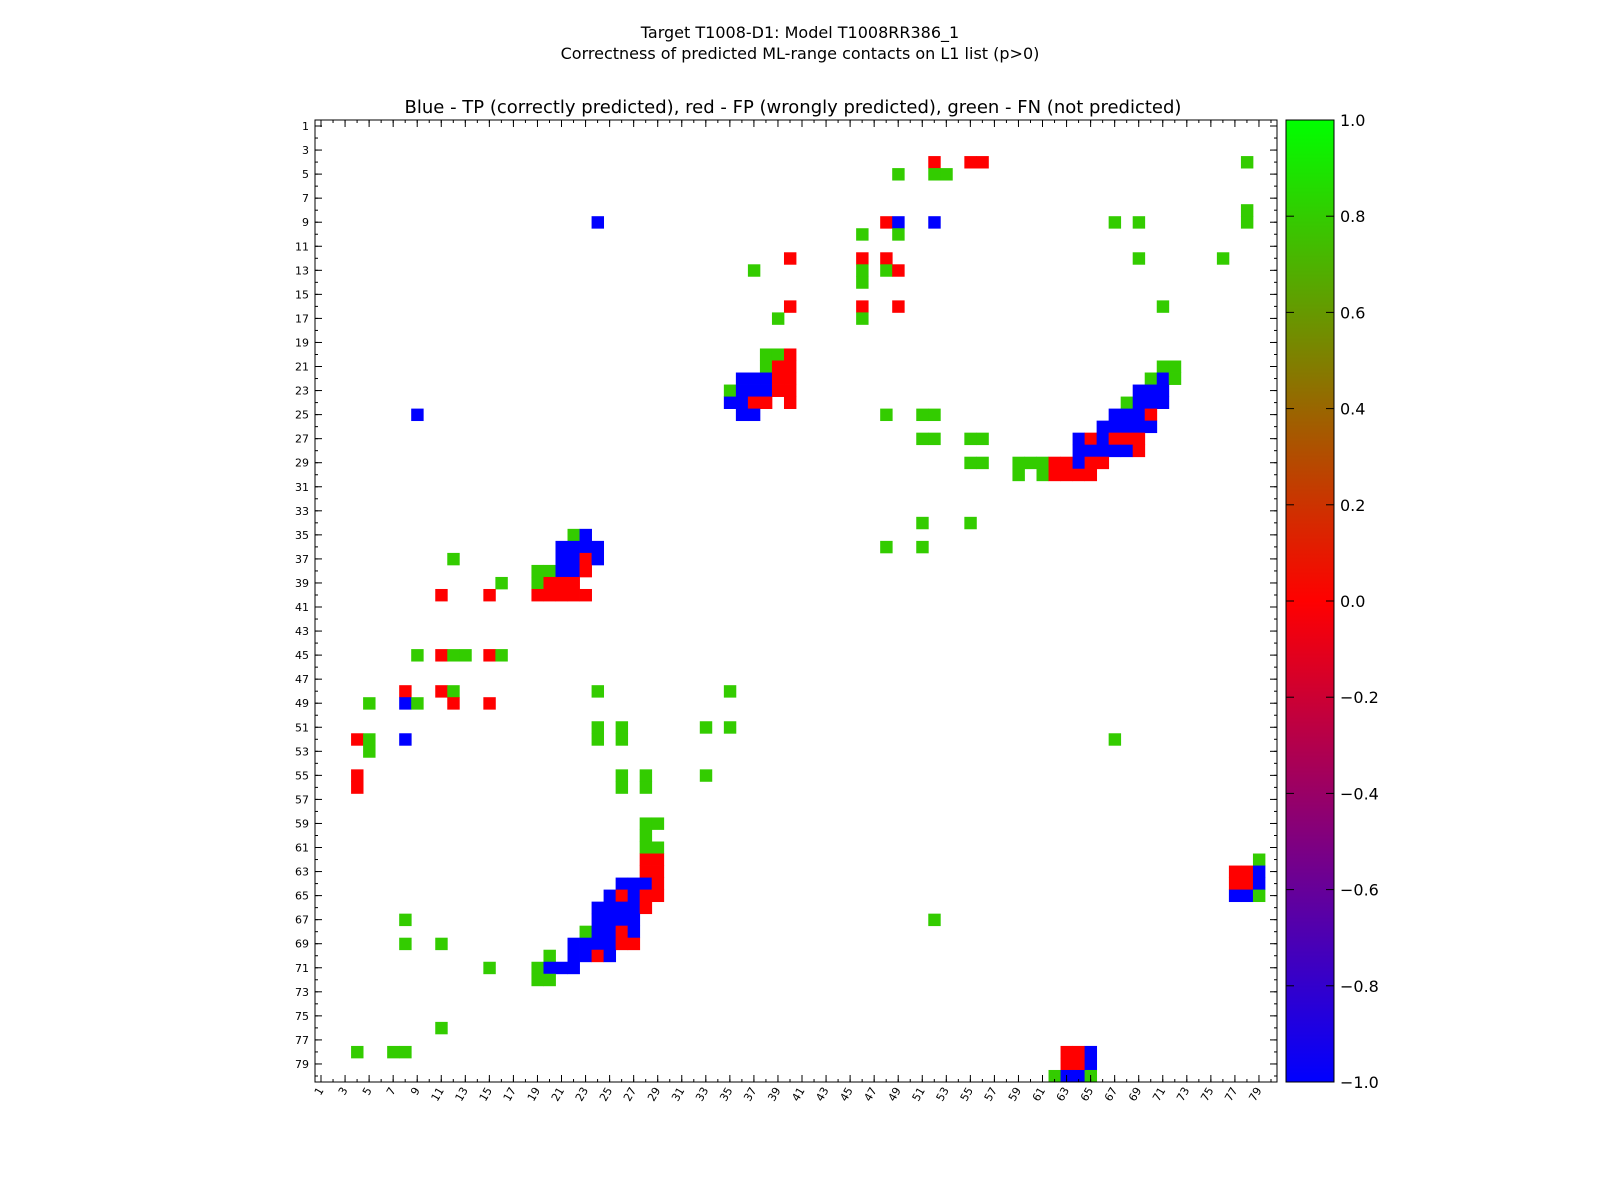 The width and height of the screenshot is (1600, 1200). Describe the element at coordinates (462, 1094) in the screenshot. I see `x-tick-label: 13` at that location.